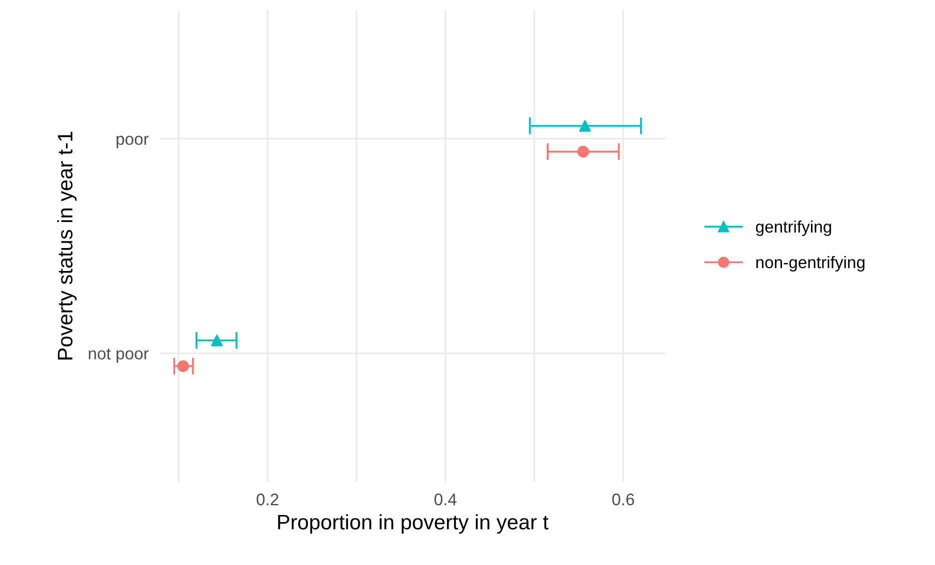 Image resolution: width=935 pixels, height=565 pixels. What do you see at coordinates (118, 355) in the screenshot?
I see `y-tick-label: not poor` at bounding box center [118, 355].